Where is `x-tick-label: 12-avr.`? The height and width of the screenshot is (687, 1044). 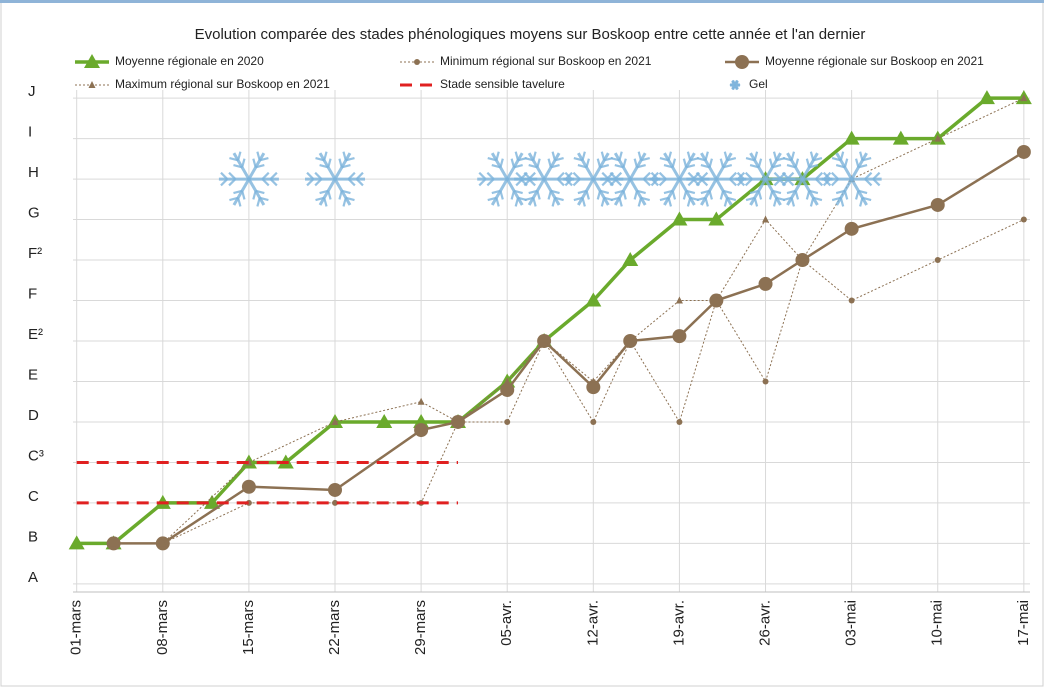 x-tick-label: 12-avr. is located at coordinates (592, 623).